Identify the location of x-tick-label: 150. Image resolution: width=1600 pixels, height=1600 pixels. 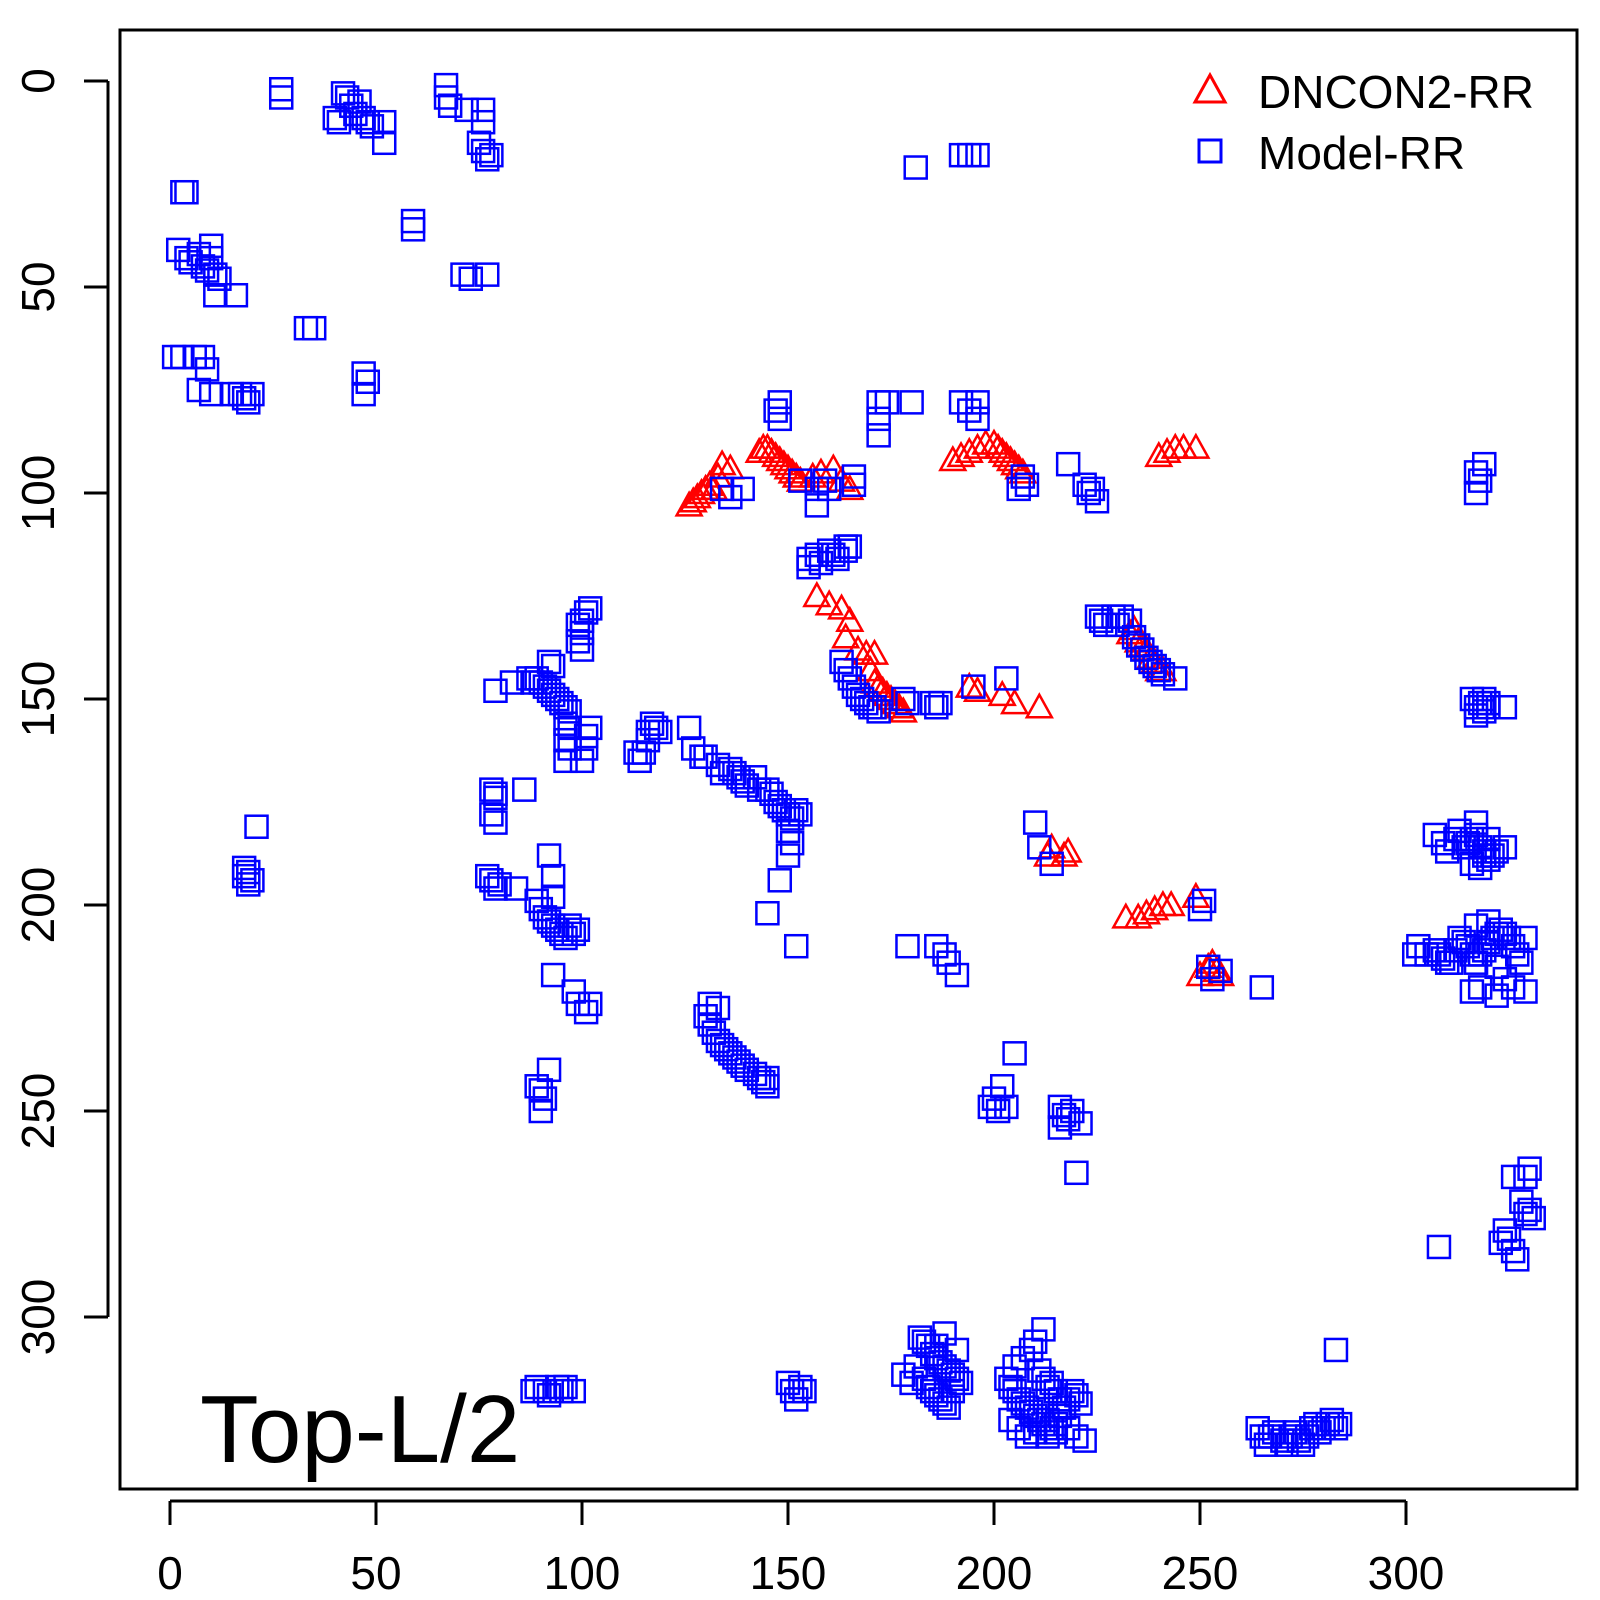
(788, 1573).